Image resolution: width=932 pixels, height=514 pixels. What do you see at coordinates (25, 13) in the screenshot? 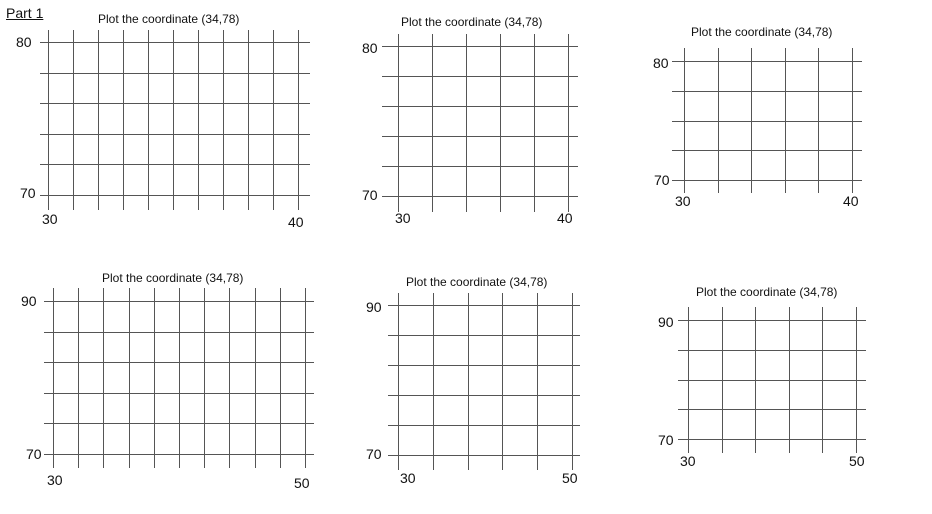
I see `part-label: Part 1` at bounding box center [25, 13].